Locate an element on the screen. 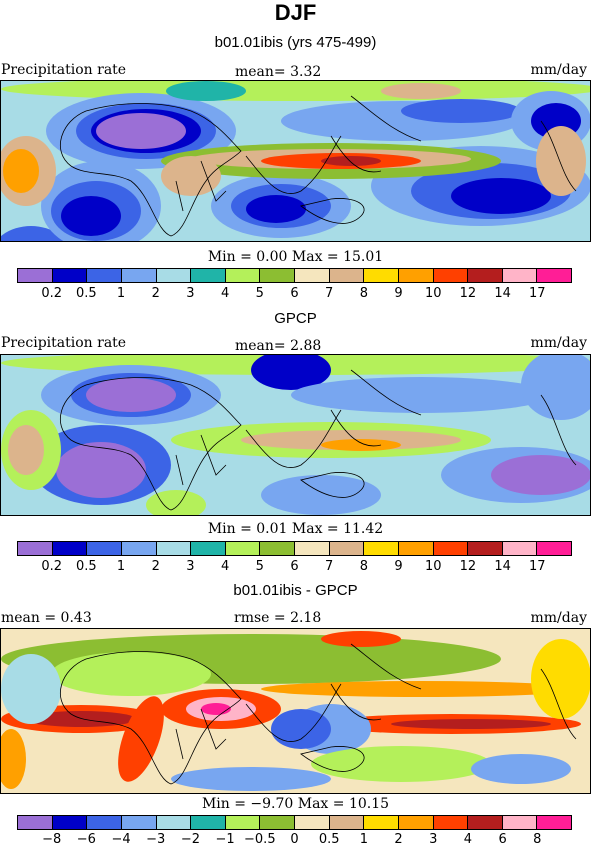  panel1-minmax: Min = 0.00 Max = 15.01 is located at coordinates (295, 257).